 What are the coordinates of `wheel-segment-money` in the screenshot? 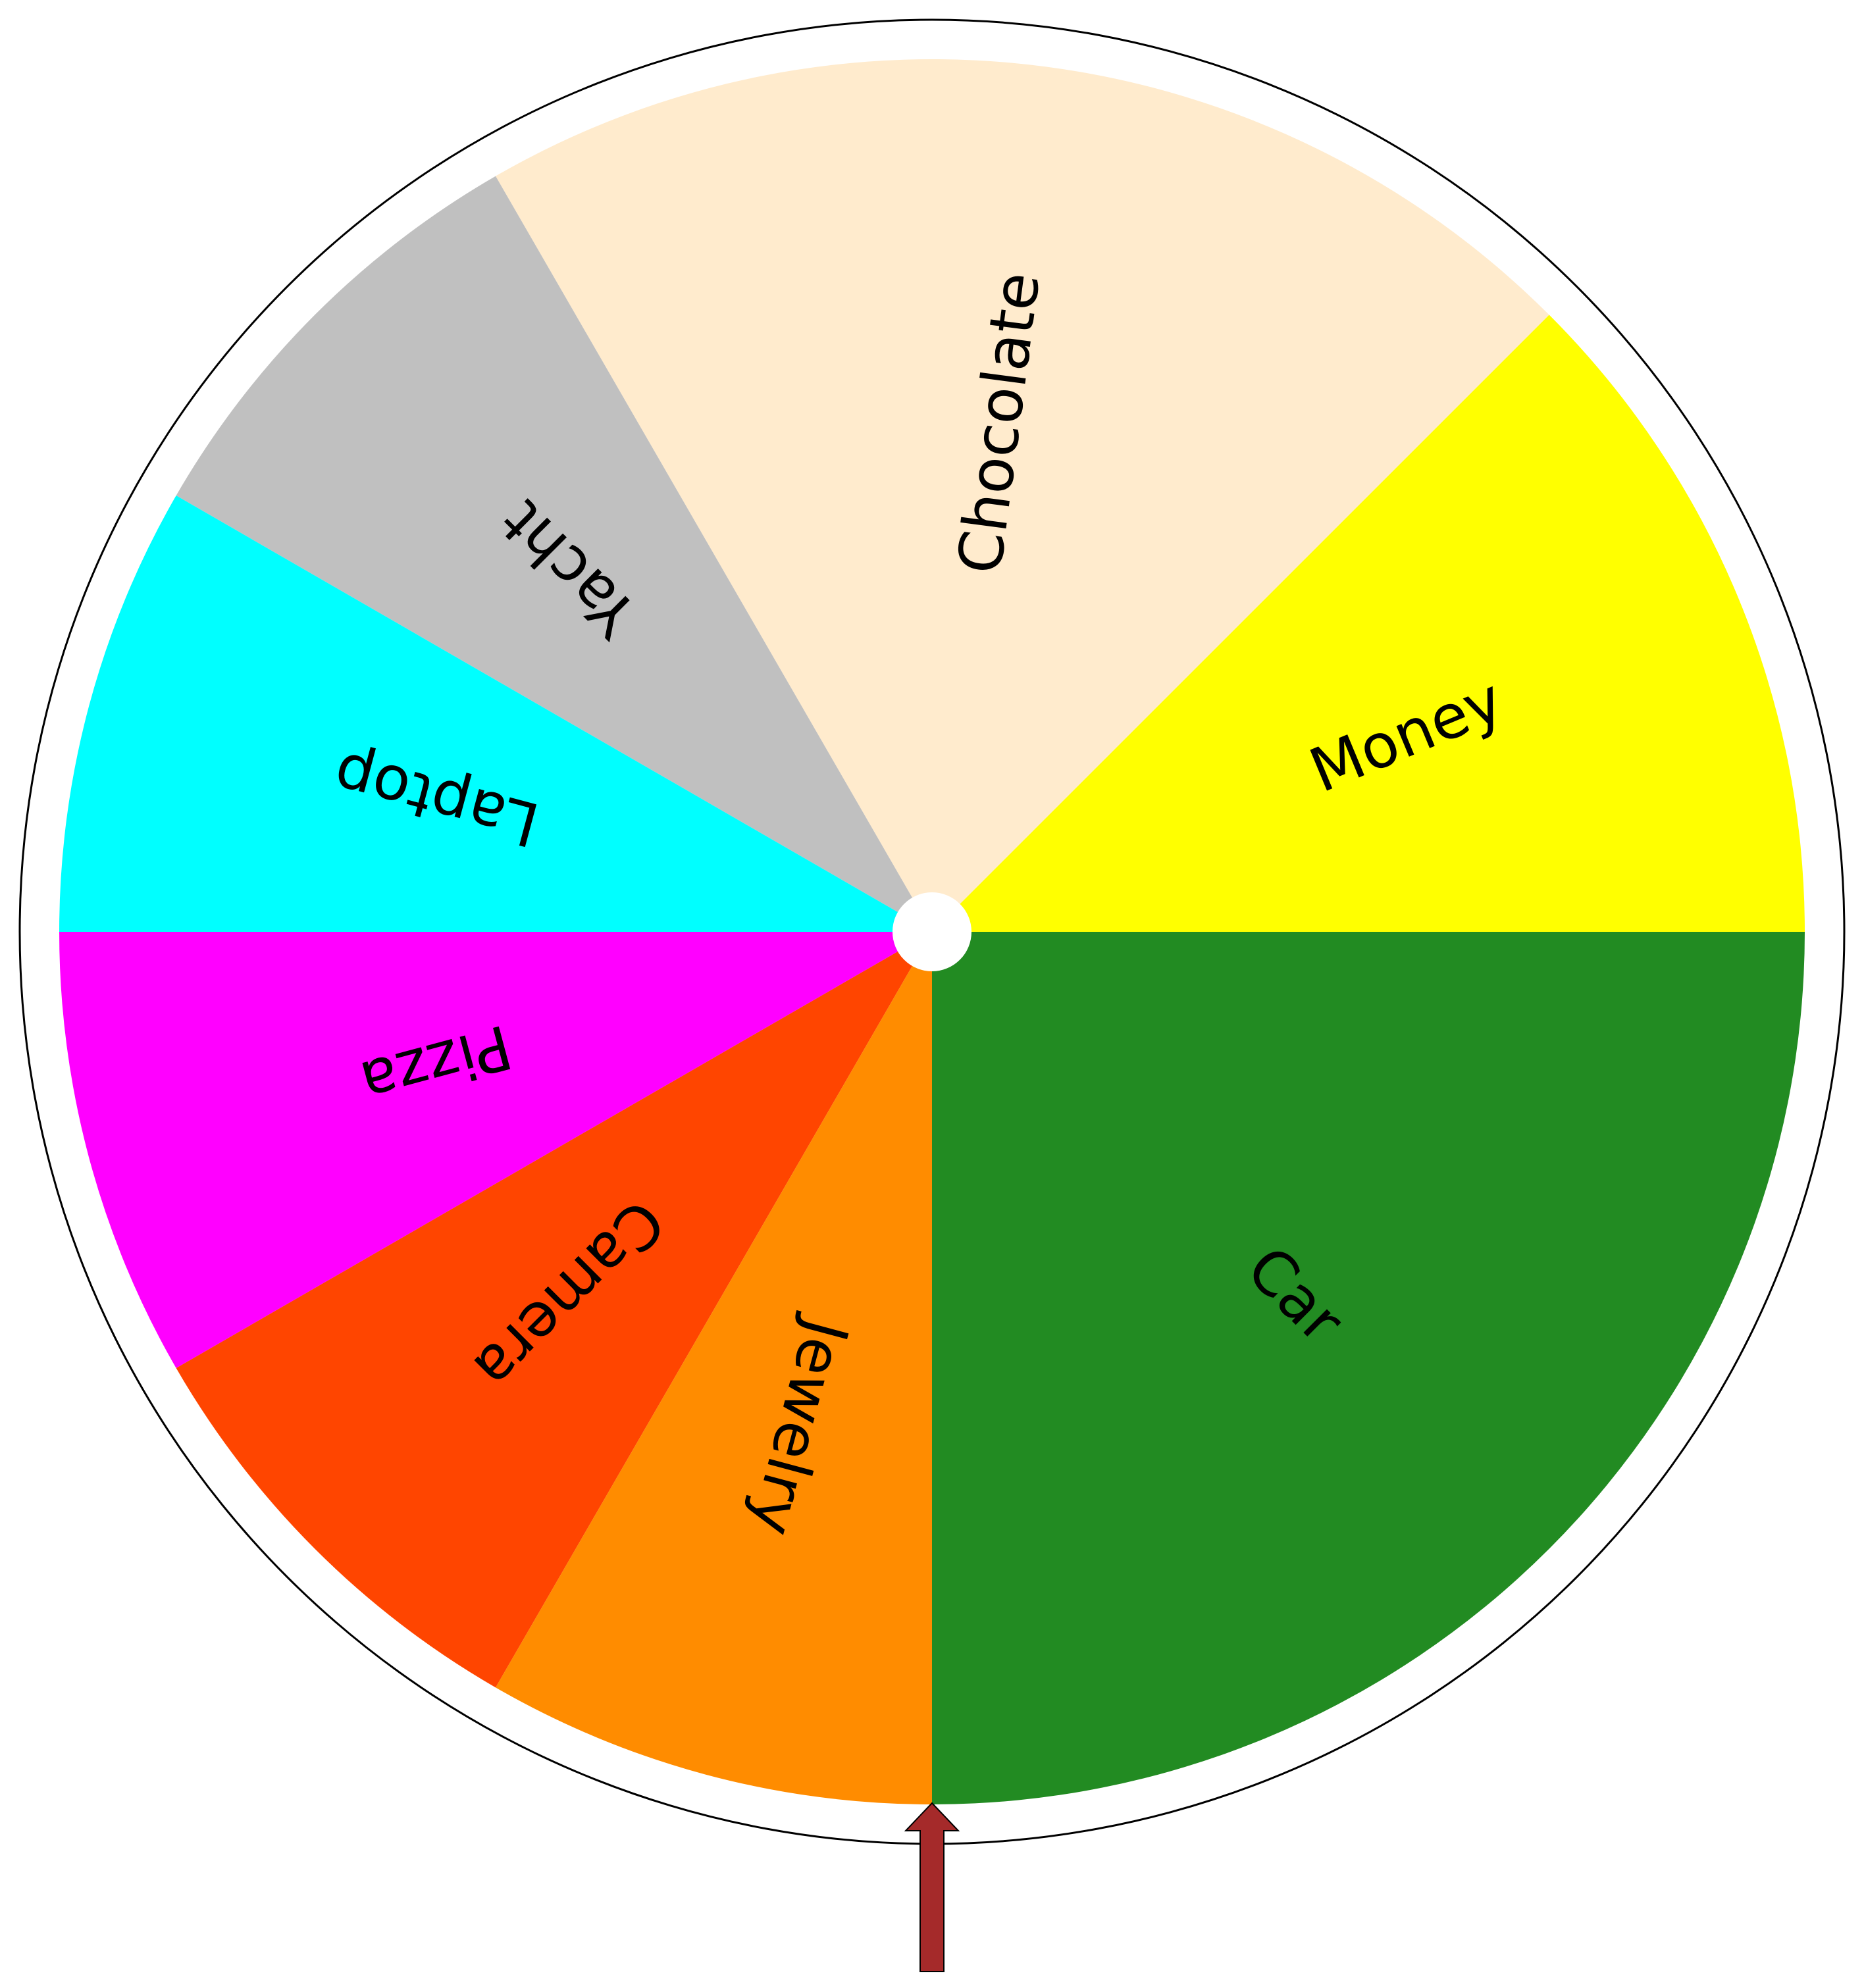 It's located at (1369, 623).